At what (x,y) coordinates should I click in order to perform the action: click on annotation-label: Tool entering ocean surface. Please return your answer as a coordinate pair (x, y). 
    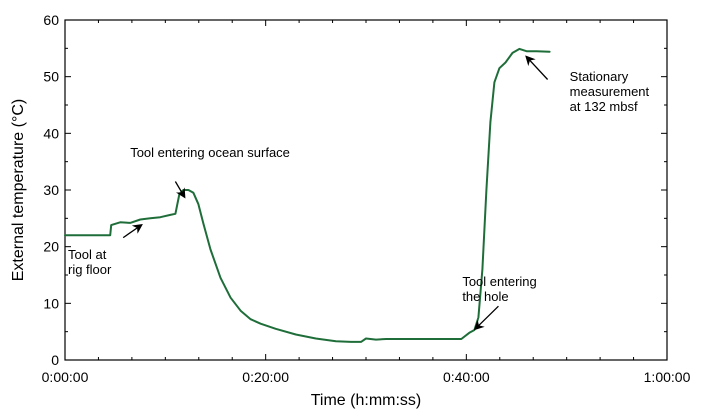
    Looking at the image, I should click on (210, 152).